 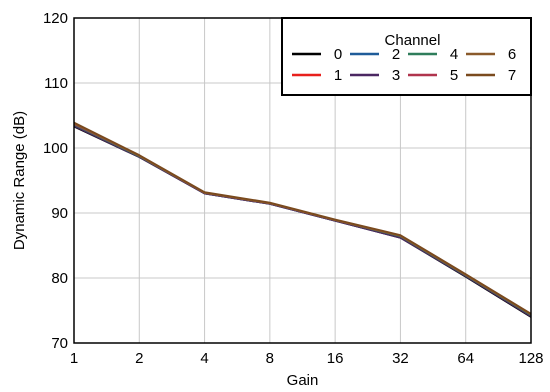 I want to click on legend-label: 3, so click(x=396, y=75).